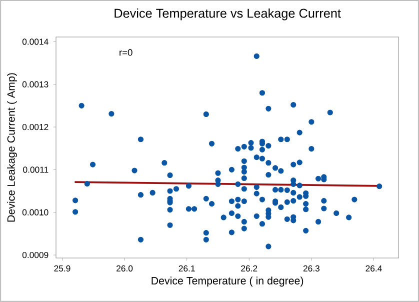  Describe the element at coordinates (249, 268) in the screenshot. I see `x-tick-label: 26.2` at that location.